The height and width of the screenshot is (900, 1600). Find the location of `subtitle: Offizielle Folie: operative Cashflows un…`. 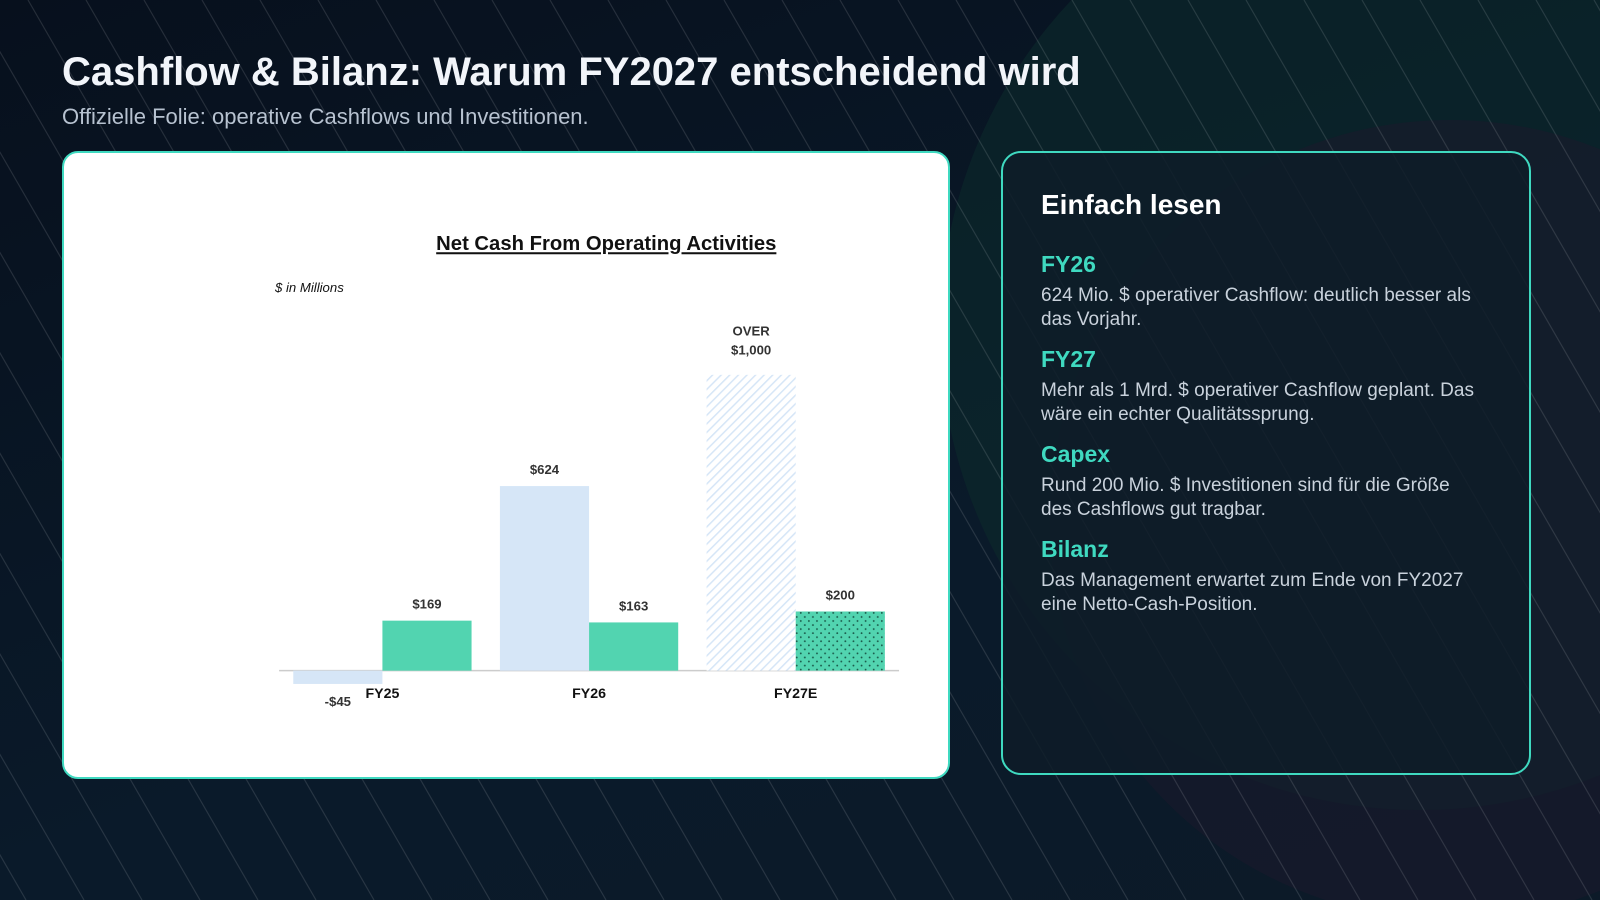

subtitle: Offizielle Folie: operative Cashflows un… is located at coordinates (325, 116).